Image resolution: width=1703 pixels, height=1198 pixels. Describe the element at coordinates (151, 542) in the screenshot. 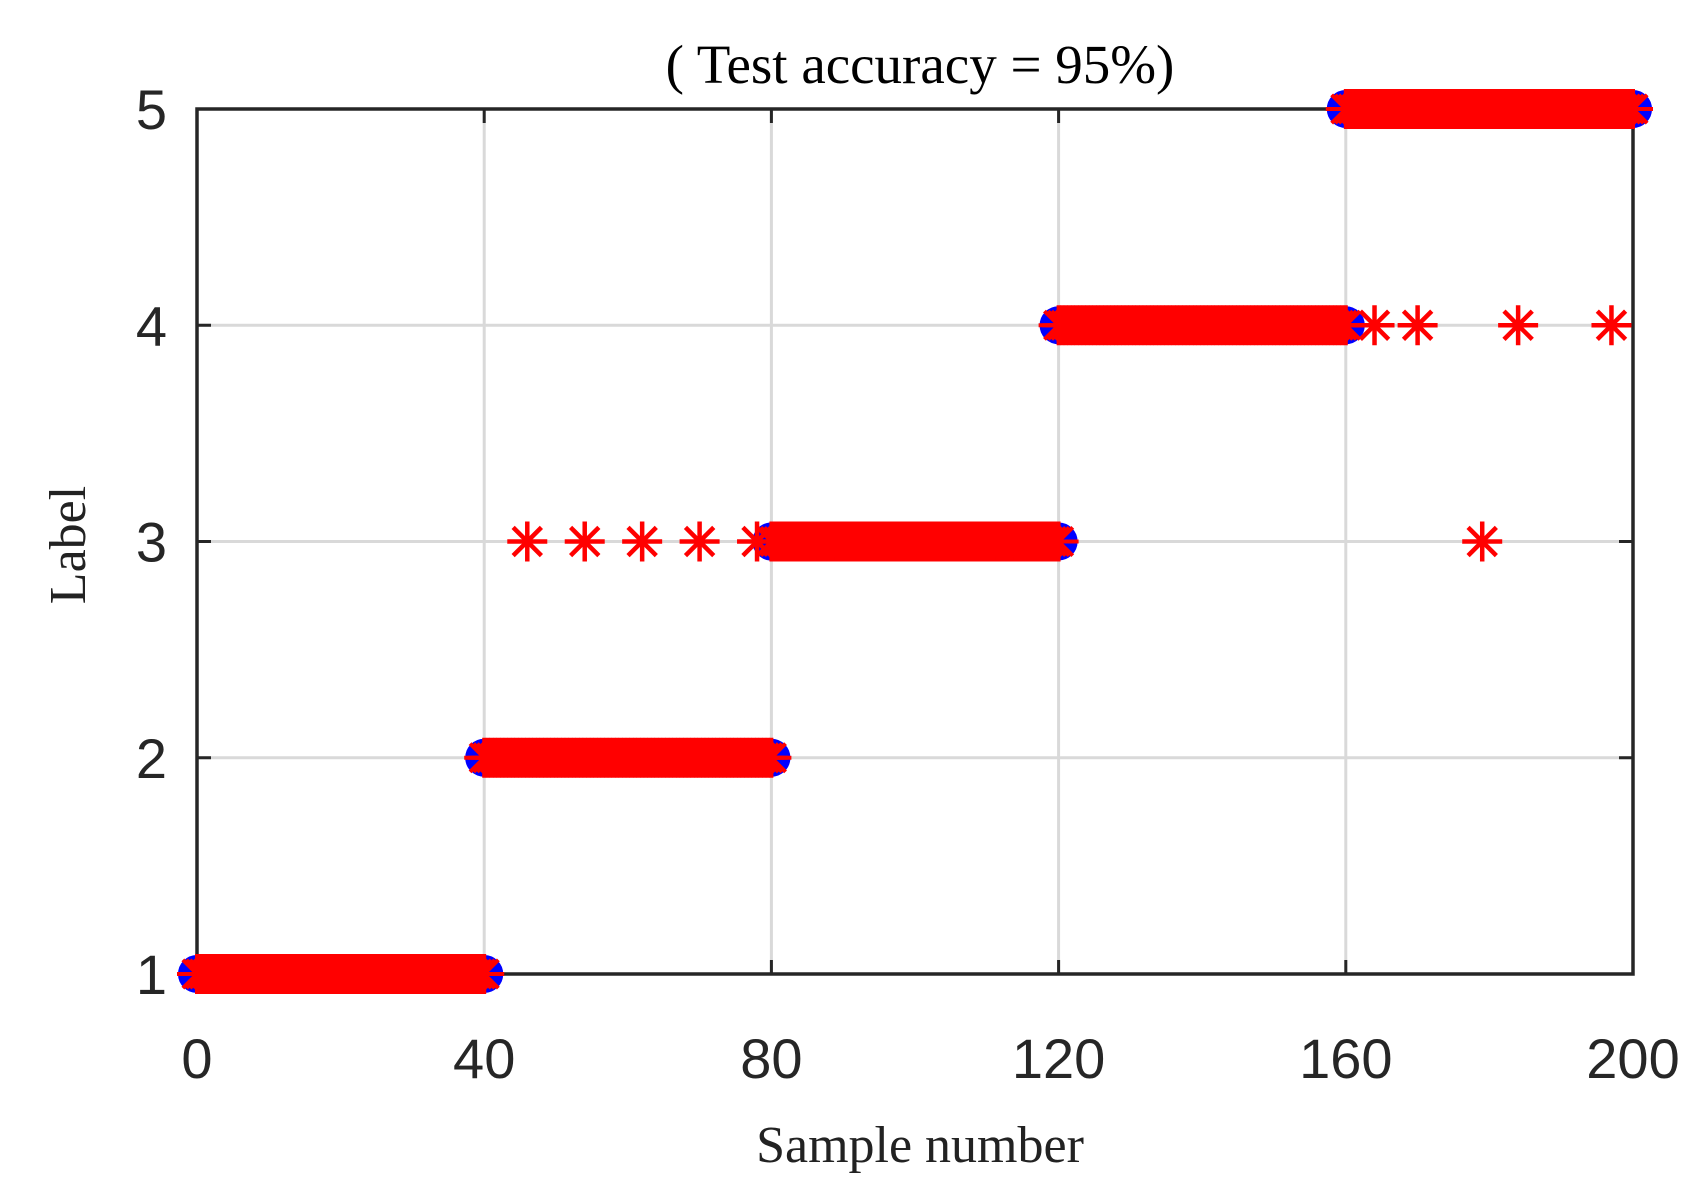

I see `y-tick-label: 3` at that location.